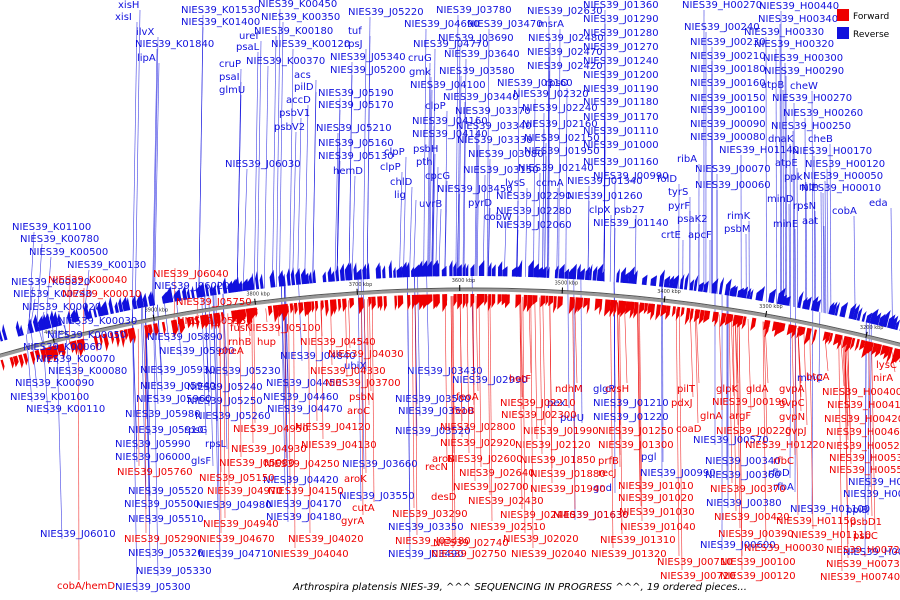 The width and height of the screenshot is (900, 600). I want to click on gene-label: eda, so click(878, 203).